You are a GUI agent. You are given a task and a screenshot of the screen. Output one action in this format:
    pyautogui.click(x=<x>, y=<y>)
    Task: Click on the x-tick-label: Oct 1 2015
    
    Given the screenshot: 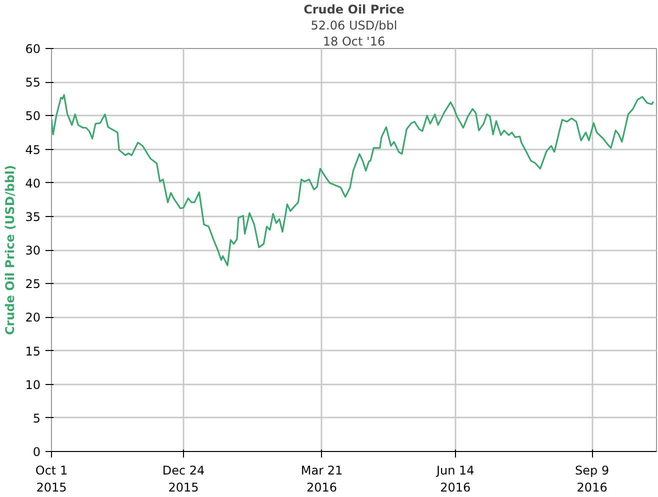 What is the action you would take?
    pyautogui.click(x=51, y=479)
    